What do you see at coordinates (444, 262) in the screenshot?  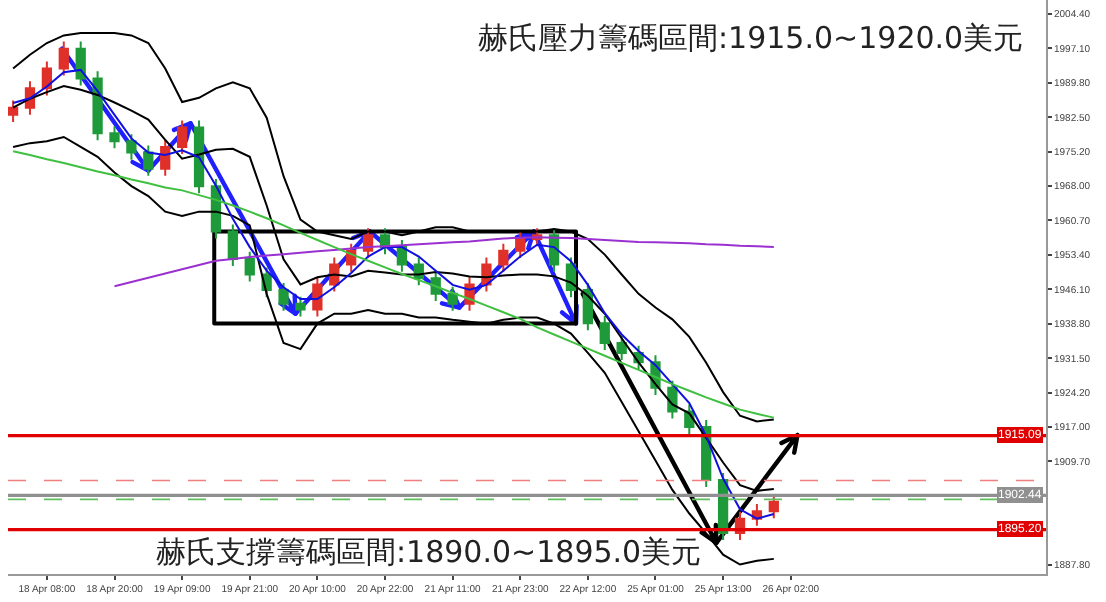 I see `line-series` at bounding box center [444, 262].